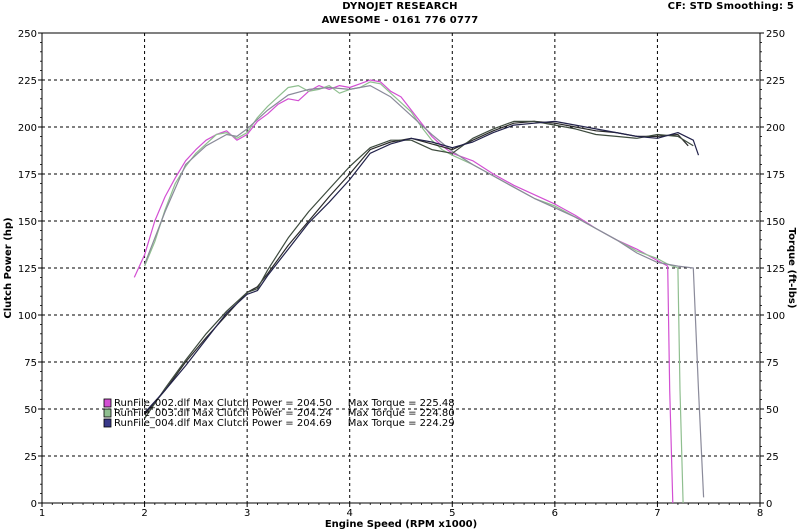 This screenshot has height=531, width=800. What do you see at coordinates (760, 513) in the screenshot?
I see `x-tick-label: 8` at bounding box center [760, 513].